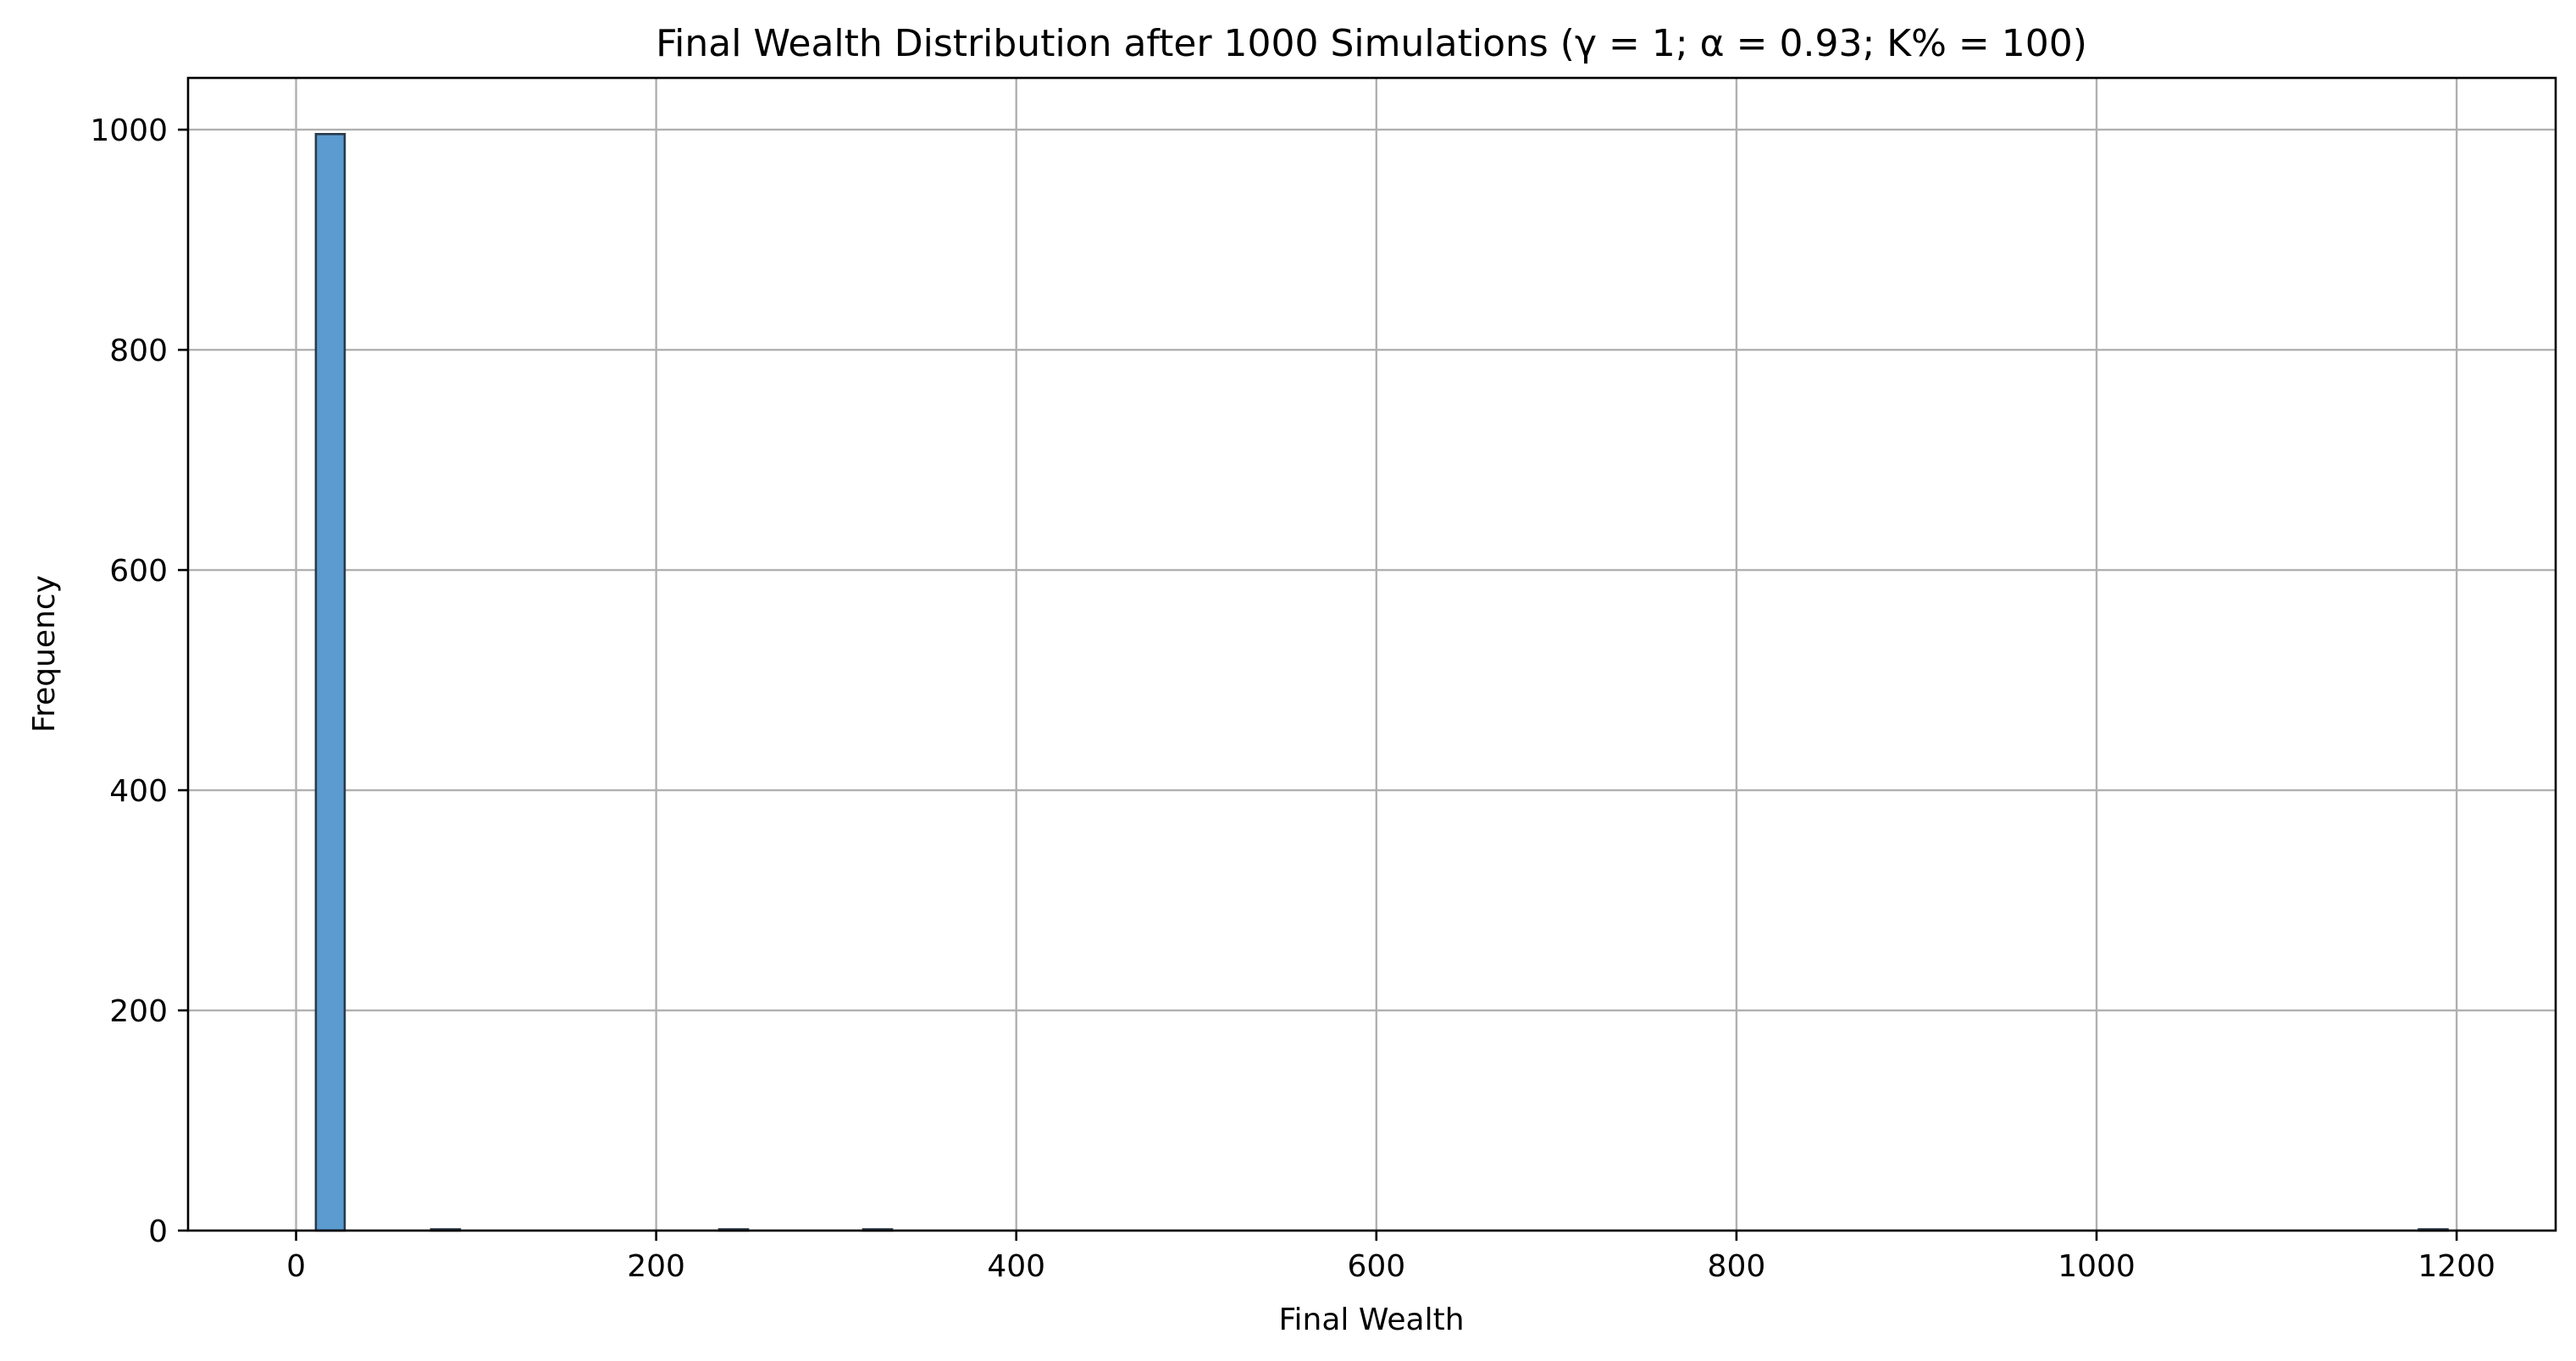  Describe the element at coordinates (44, 654) in the screenshot. I see `y-axis-label: Frequency` at that location.